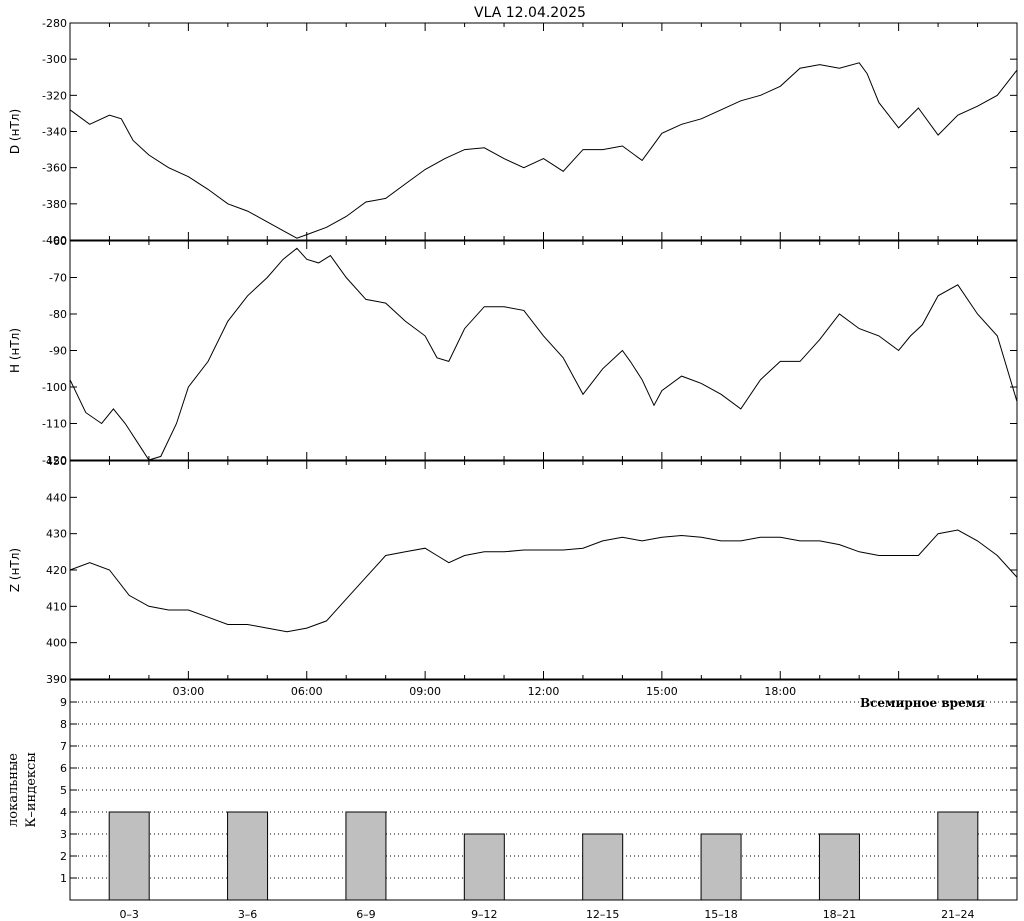  Describe the element at coordinates (530, 13) in the screenshot. I see `chart-title: VLA 12.04.2025` at that location.